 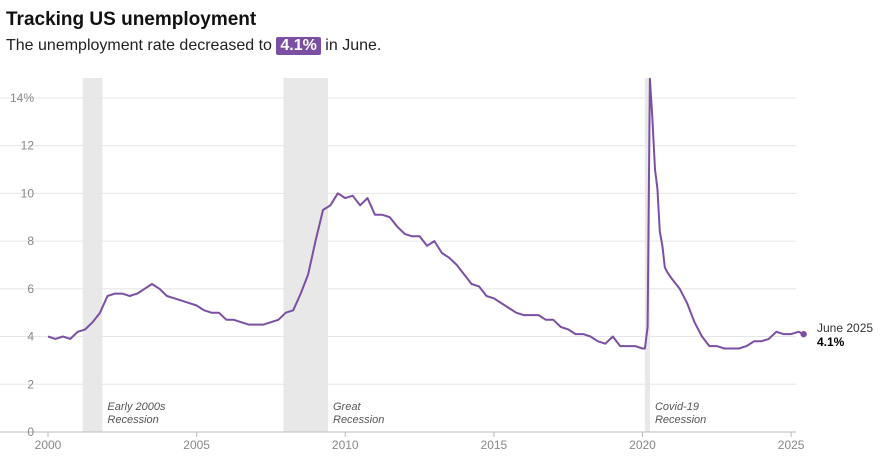 What do you see at coordinates (803, 334) in the screenshot?
I see `end-point-marker` at bounding box center [803, 334].